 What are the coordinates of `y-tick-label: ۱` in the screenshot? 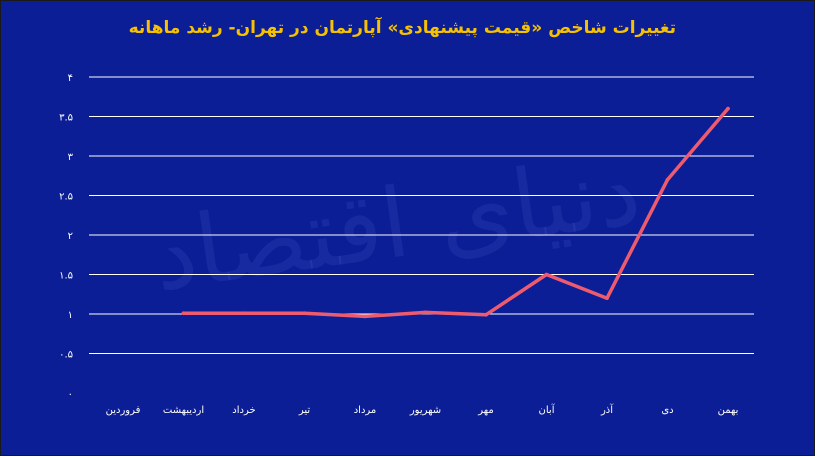 It's located at (70, 315).